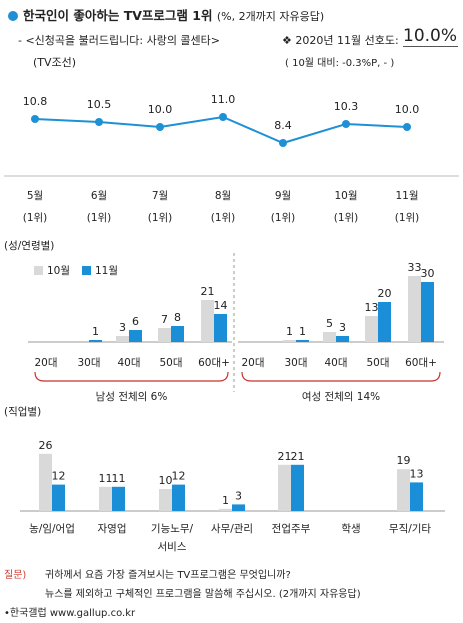  What do you see at coordinates (70, 613) in the screenshot?
I see `source-note: •한국갤럽 www.gallup.co.kr` at bounding box center [70, 613].